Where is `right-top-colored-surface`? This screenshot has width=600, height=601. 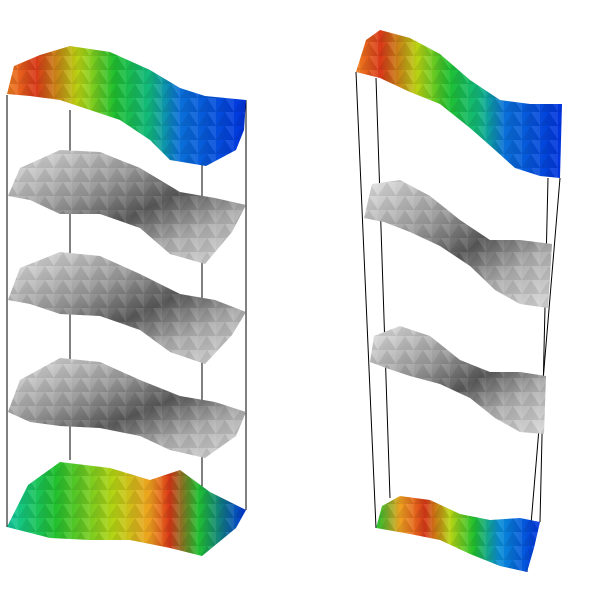 right-top-colored-surface is located at coordinates (459, 104).